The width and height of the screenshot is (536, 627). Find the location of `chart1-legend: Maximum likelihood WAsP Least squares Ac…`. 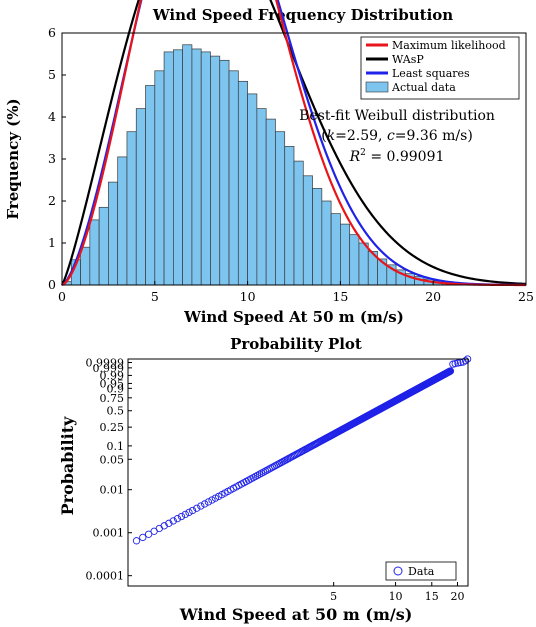

chart1-legend: Maximum likelihood WAsP Least squares Ac… is located at coordinates (440, 68).